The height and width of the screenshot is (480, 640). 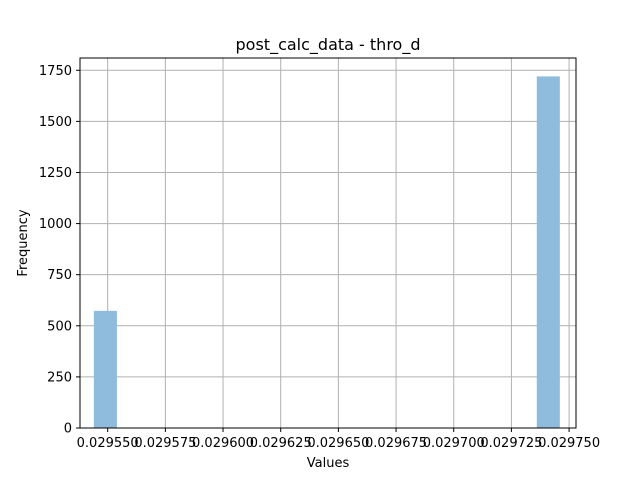 What do you see at coordinates (68, 429) in the screenshot?
I see `y-tick-label: 0` at bounding box center [68, 429].